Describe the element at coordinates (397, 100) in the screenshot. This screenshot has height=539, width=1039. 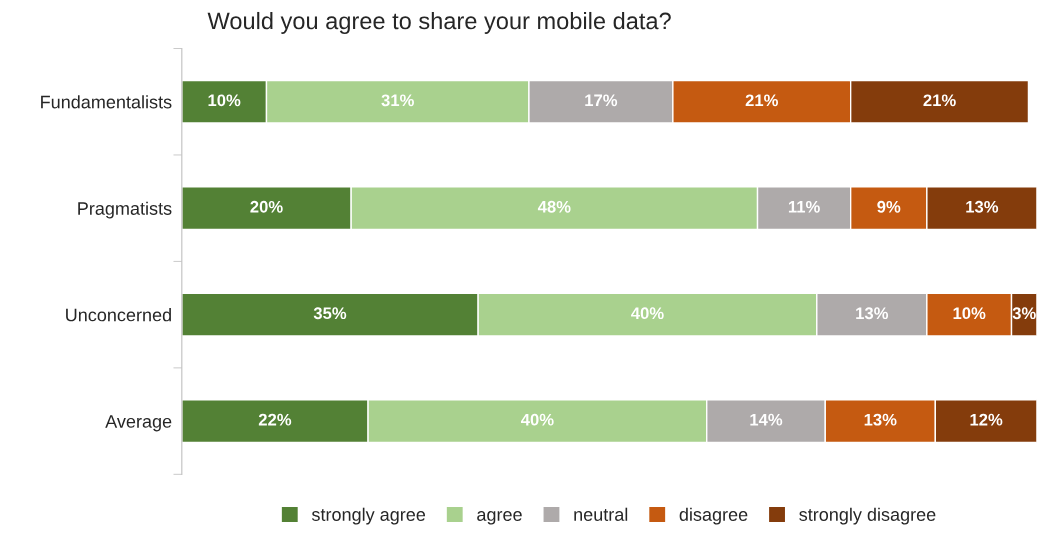
I see `data-label: 31%` at that location.